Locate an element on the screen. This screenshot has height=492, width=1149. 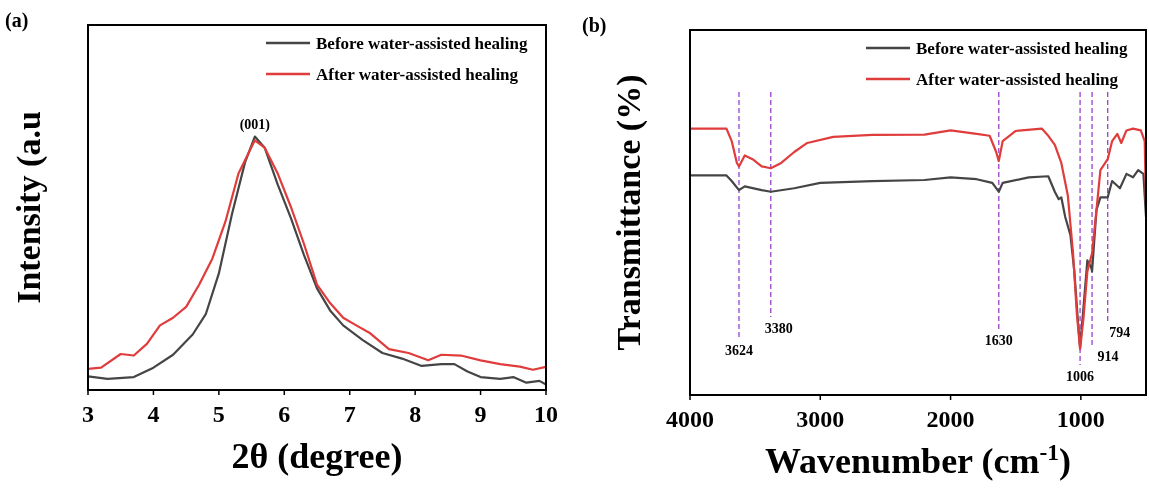
ref-line-label: 3380 is located at coordinates (778, 328).